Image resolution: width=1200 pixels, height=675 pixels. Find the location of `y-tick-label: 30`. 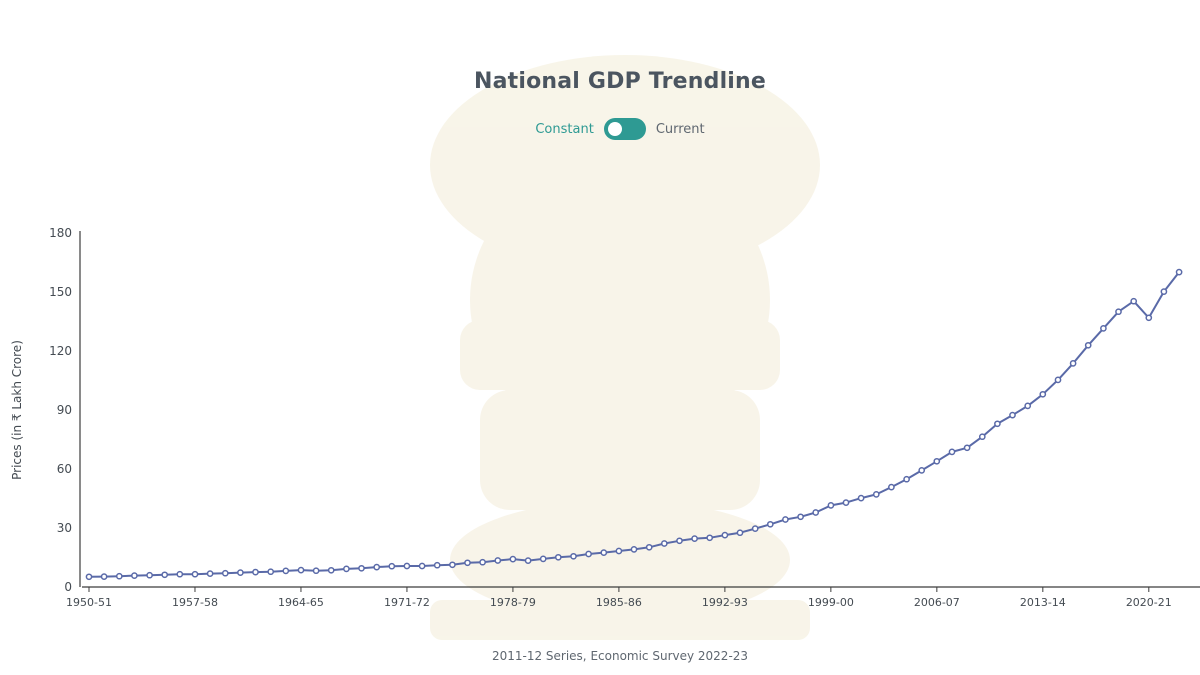

y-tick-label: 30 is located at coordinates (64, 528).